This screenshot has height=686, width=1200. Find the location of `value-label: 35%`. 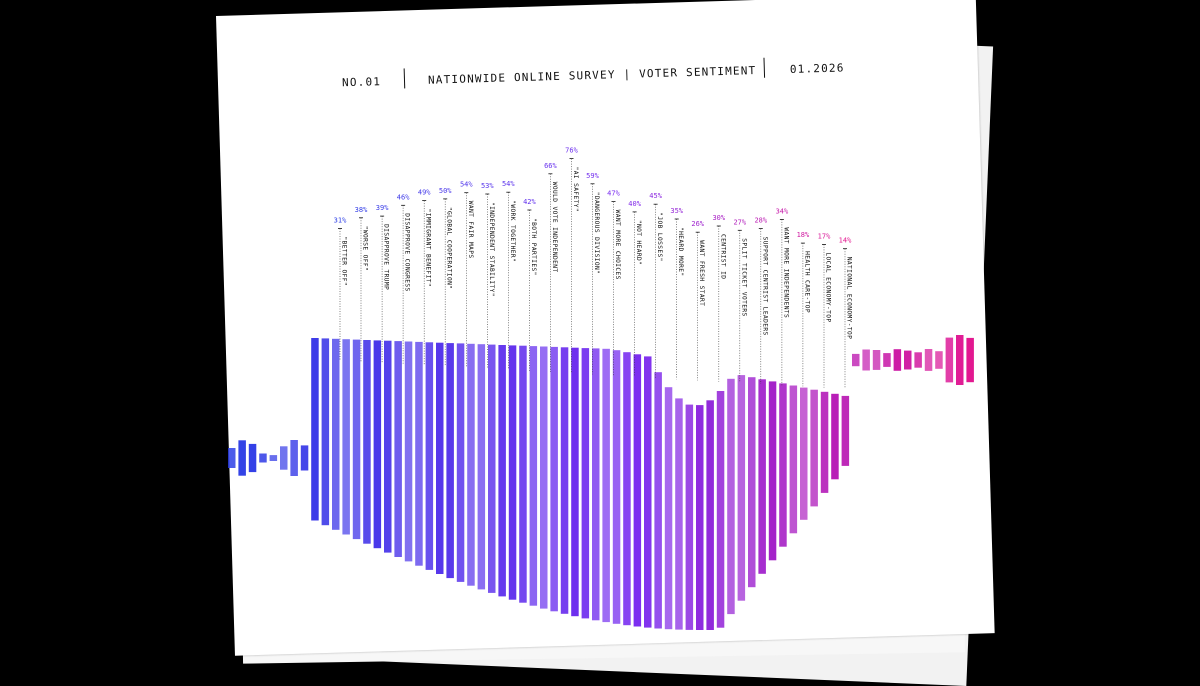

value-label: 35% is located at coordinates (676, 211).